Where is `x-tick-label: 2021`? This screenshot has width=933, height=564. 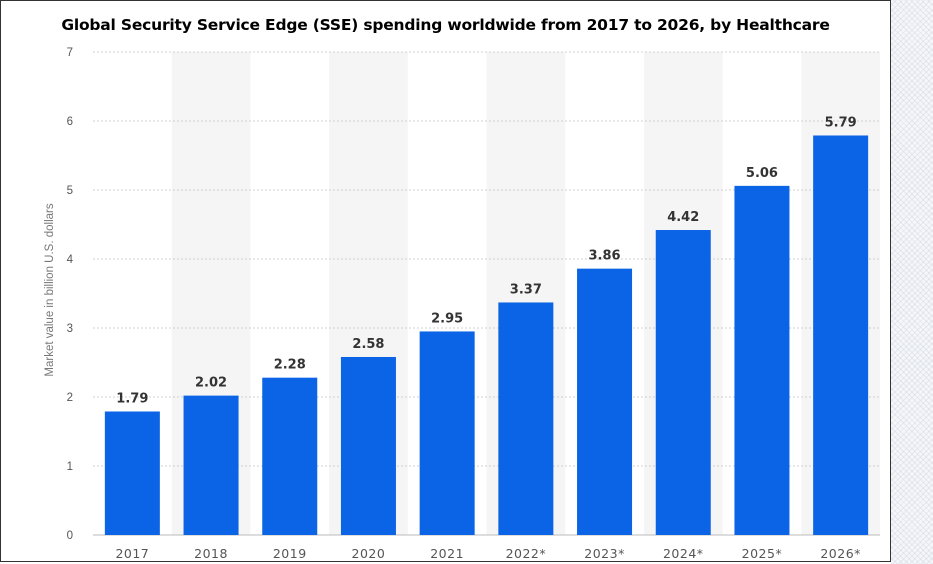 x-tick-label: 2021 is located at coordinates (447, 553).